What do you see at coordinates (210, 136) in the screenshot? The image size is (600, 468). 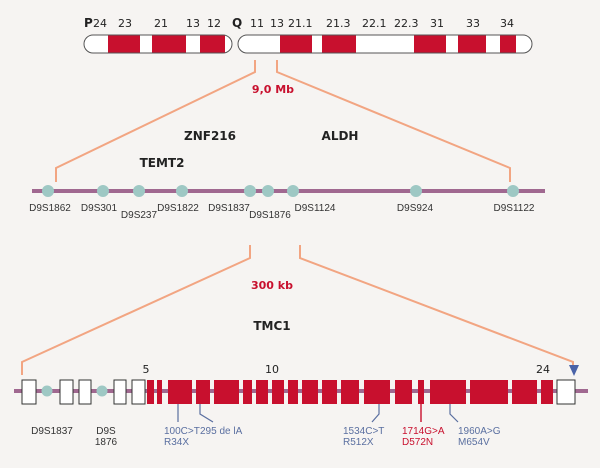 I see `gene-label-znf216: ZNF216` at bounding box center [210, 136].